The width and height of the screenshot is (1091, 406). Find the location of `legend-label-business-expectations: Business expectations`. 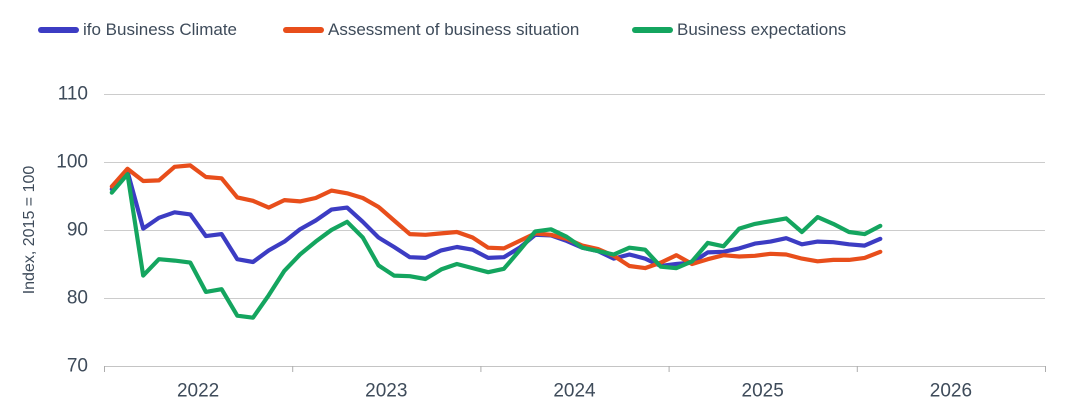

legend-label-business-expectations: Business expectations is located at coordinates (762, 29).